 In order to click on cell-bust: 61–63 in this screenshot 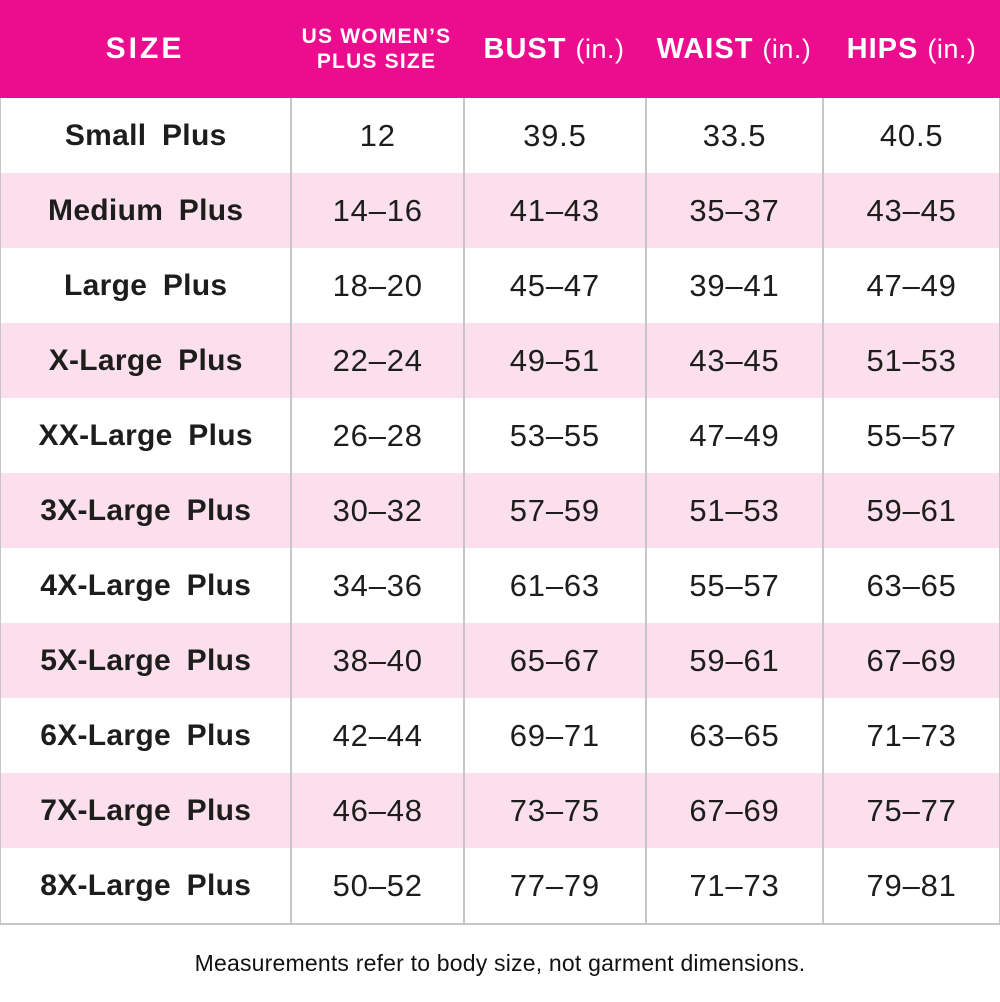, I will do `click(554, 585)`.